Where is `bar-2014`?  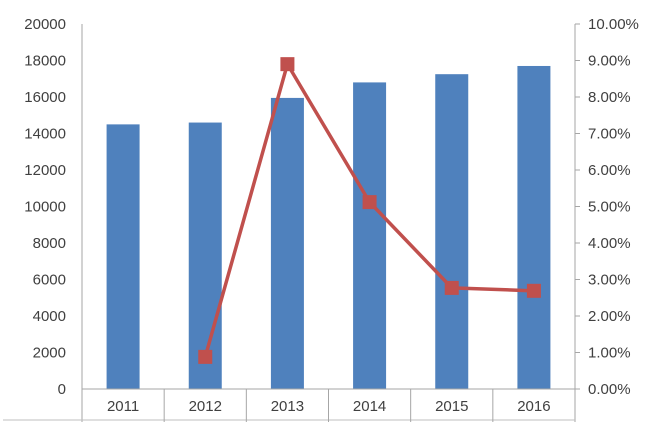
bar-2014 is located at coordinates (370, 236).